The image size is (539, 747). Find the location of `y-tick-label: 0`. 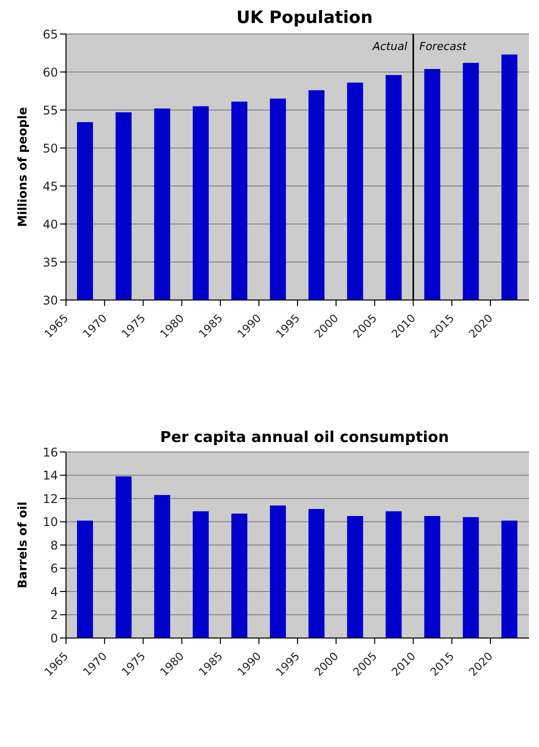

y-tick-label: 0 is located at coordinates (54, 638).